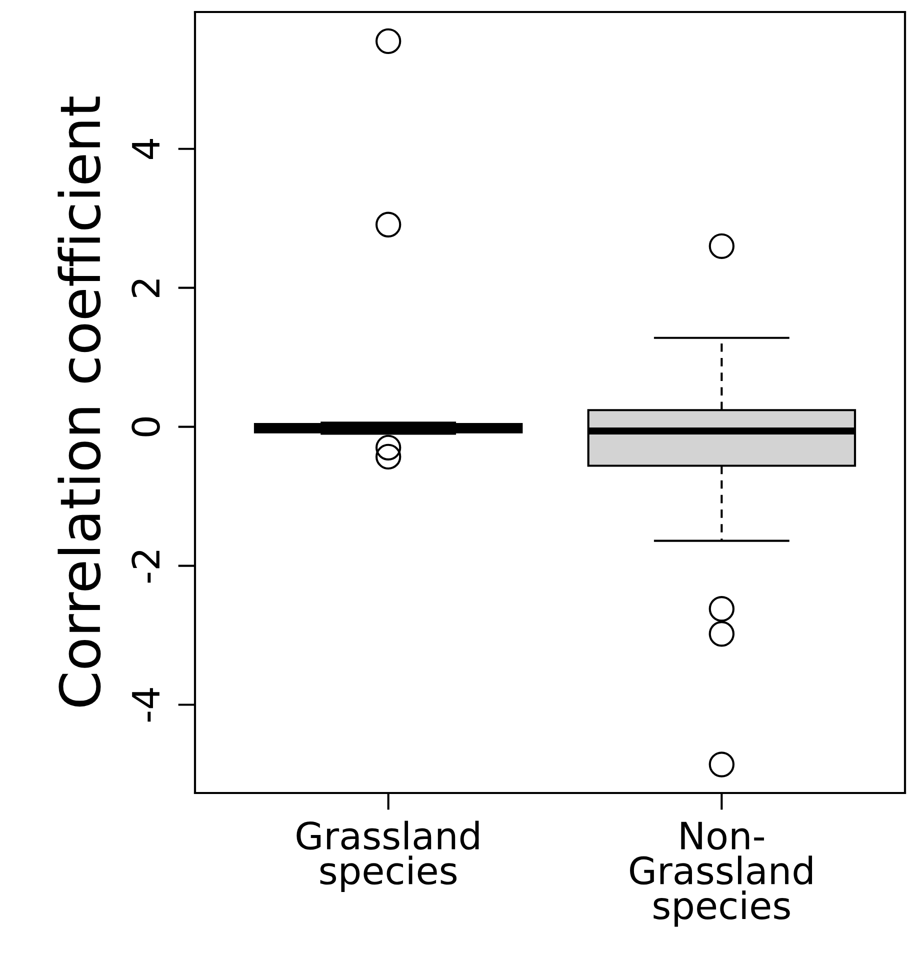  I want to click on x-tick-label: Grassland species, so click(387, 856).